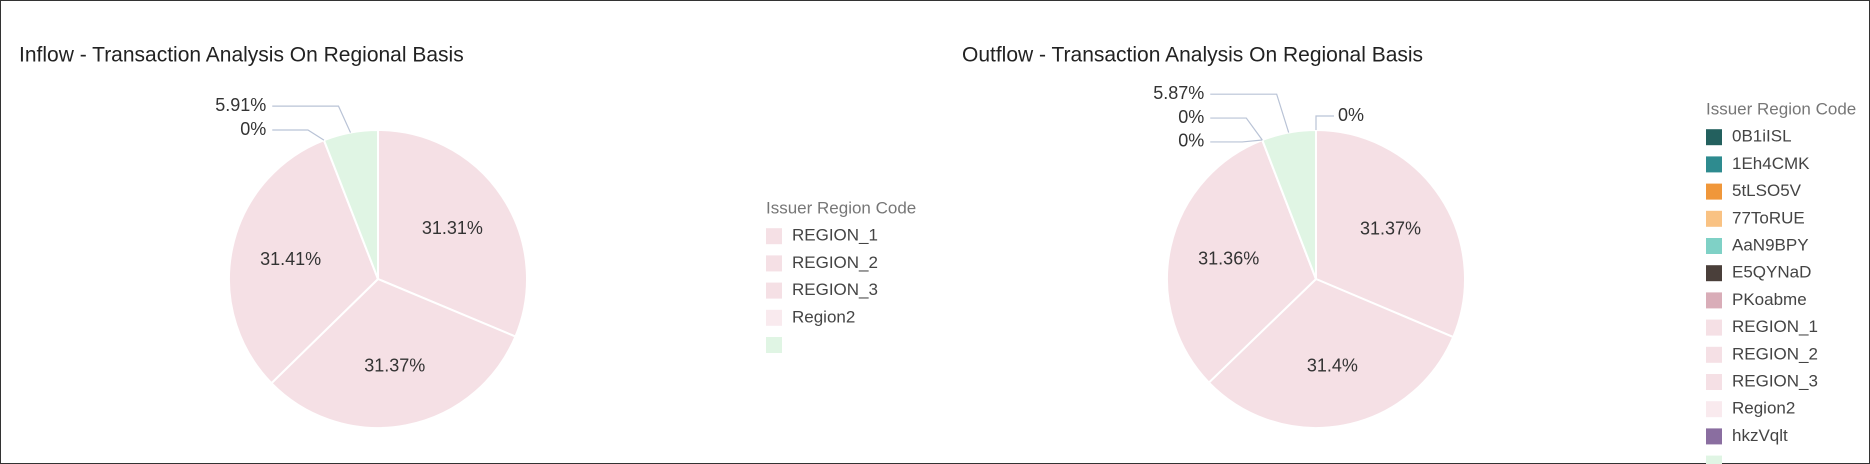 The width and height of the screenshot is (1870, 464). What do you see at coordinates (1770, 244) in the screenshot?
I see `legend-label: AaN9BPY` at bounding box center [1770, 244].